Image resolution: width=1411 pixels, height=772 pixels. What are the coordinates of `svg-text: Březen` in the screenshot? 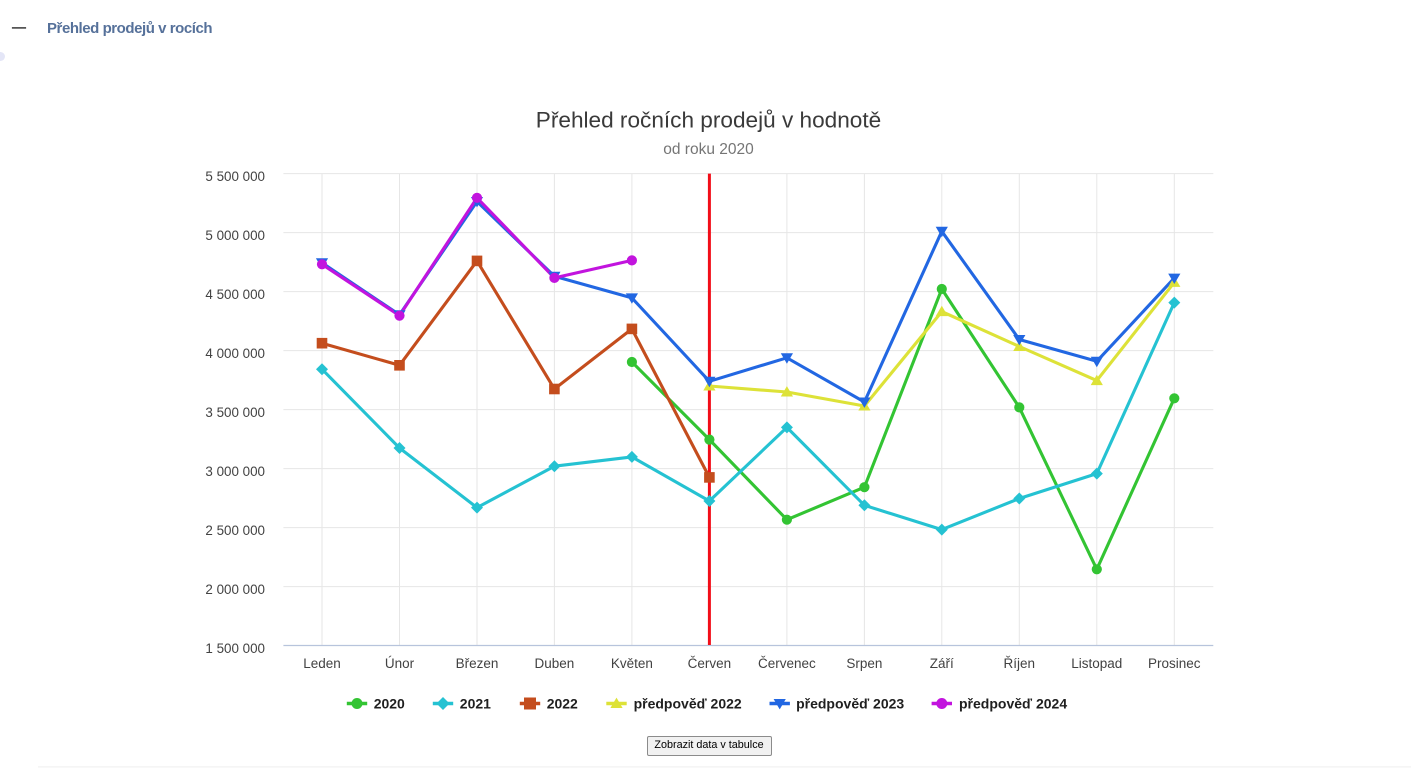 It's located at (477, 663).